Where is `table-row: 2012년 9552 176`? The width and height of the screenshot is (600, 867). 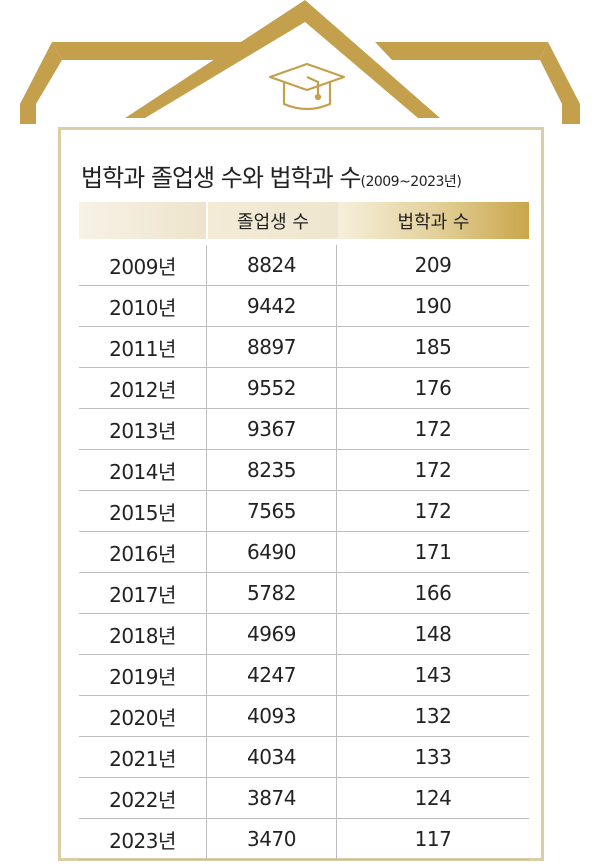
table-row: 2012년 9552 176 is located at coordinates (304, 388).